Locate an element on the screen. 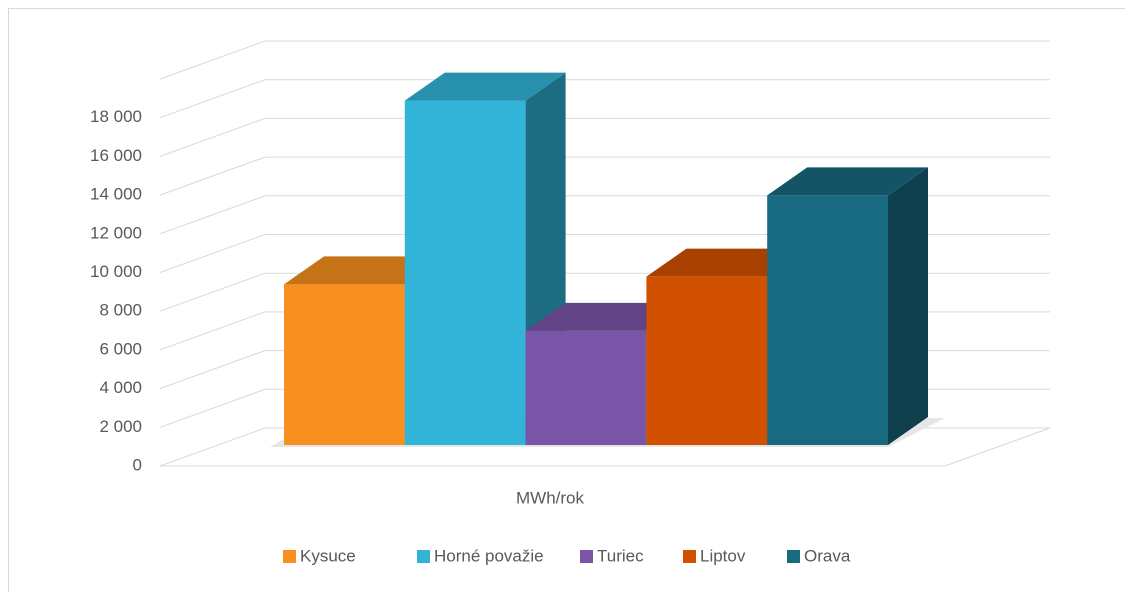 The image size is (1125, 592). y-tick-label: 16 000 is located at coordinates (116, 155).